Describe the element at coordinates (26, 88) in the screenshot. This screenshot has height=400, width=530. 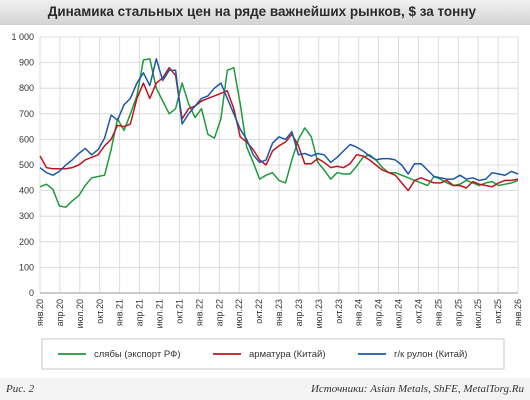
I see `y-tick-label: 800` at that location.